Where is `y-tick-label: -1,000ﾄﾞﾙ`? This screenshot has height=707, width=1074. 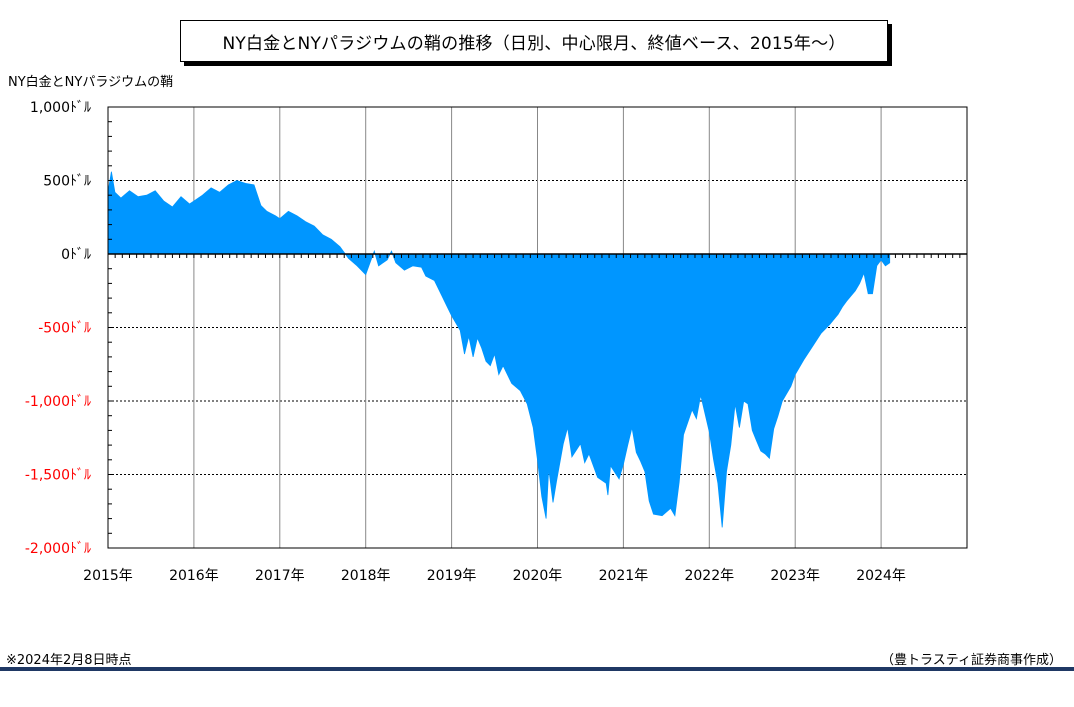
y-tick-label: -1,000ﾄﾞﾙ is located at coordinates (58, 402).